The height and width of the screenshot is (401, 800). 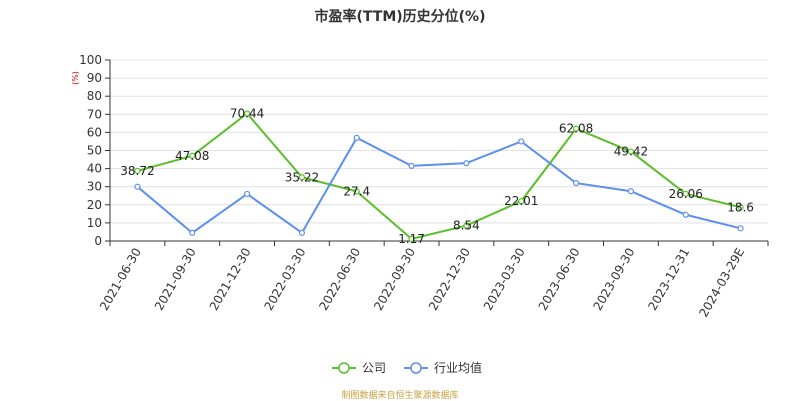 What do you see at coordinates (120, 279) in the screenshot?
I see `x-tick-label: 2021-06-30` at bounding box center [120, 279].